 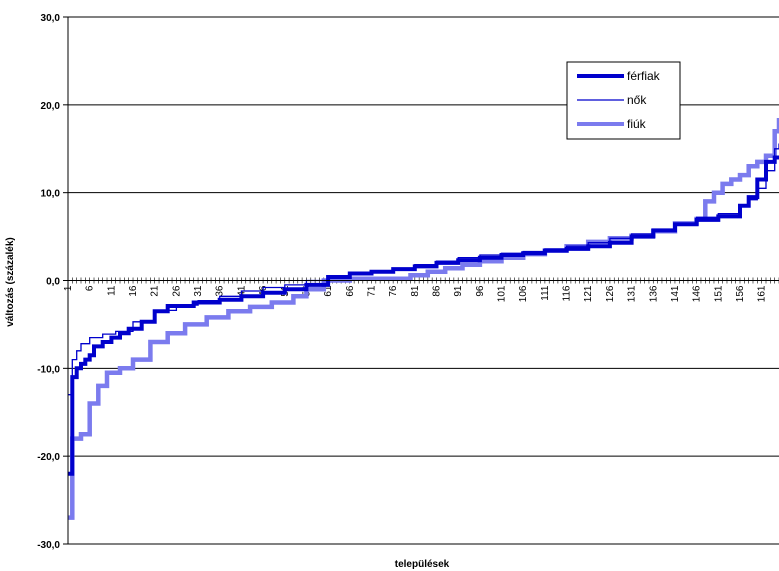 I want to click on y-tick-label: 30,0, so click(x=51, y=18).